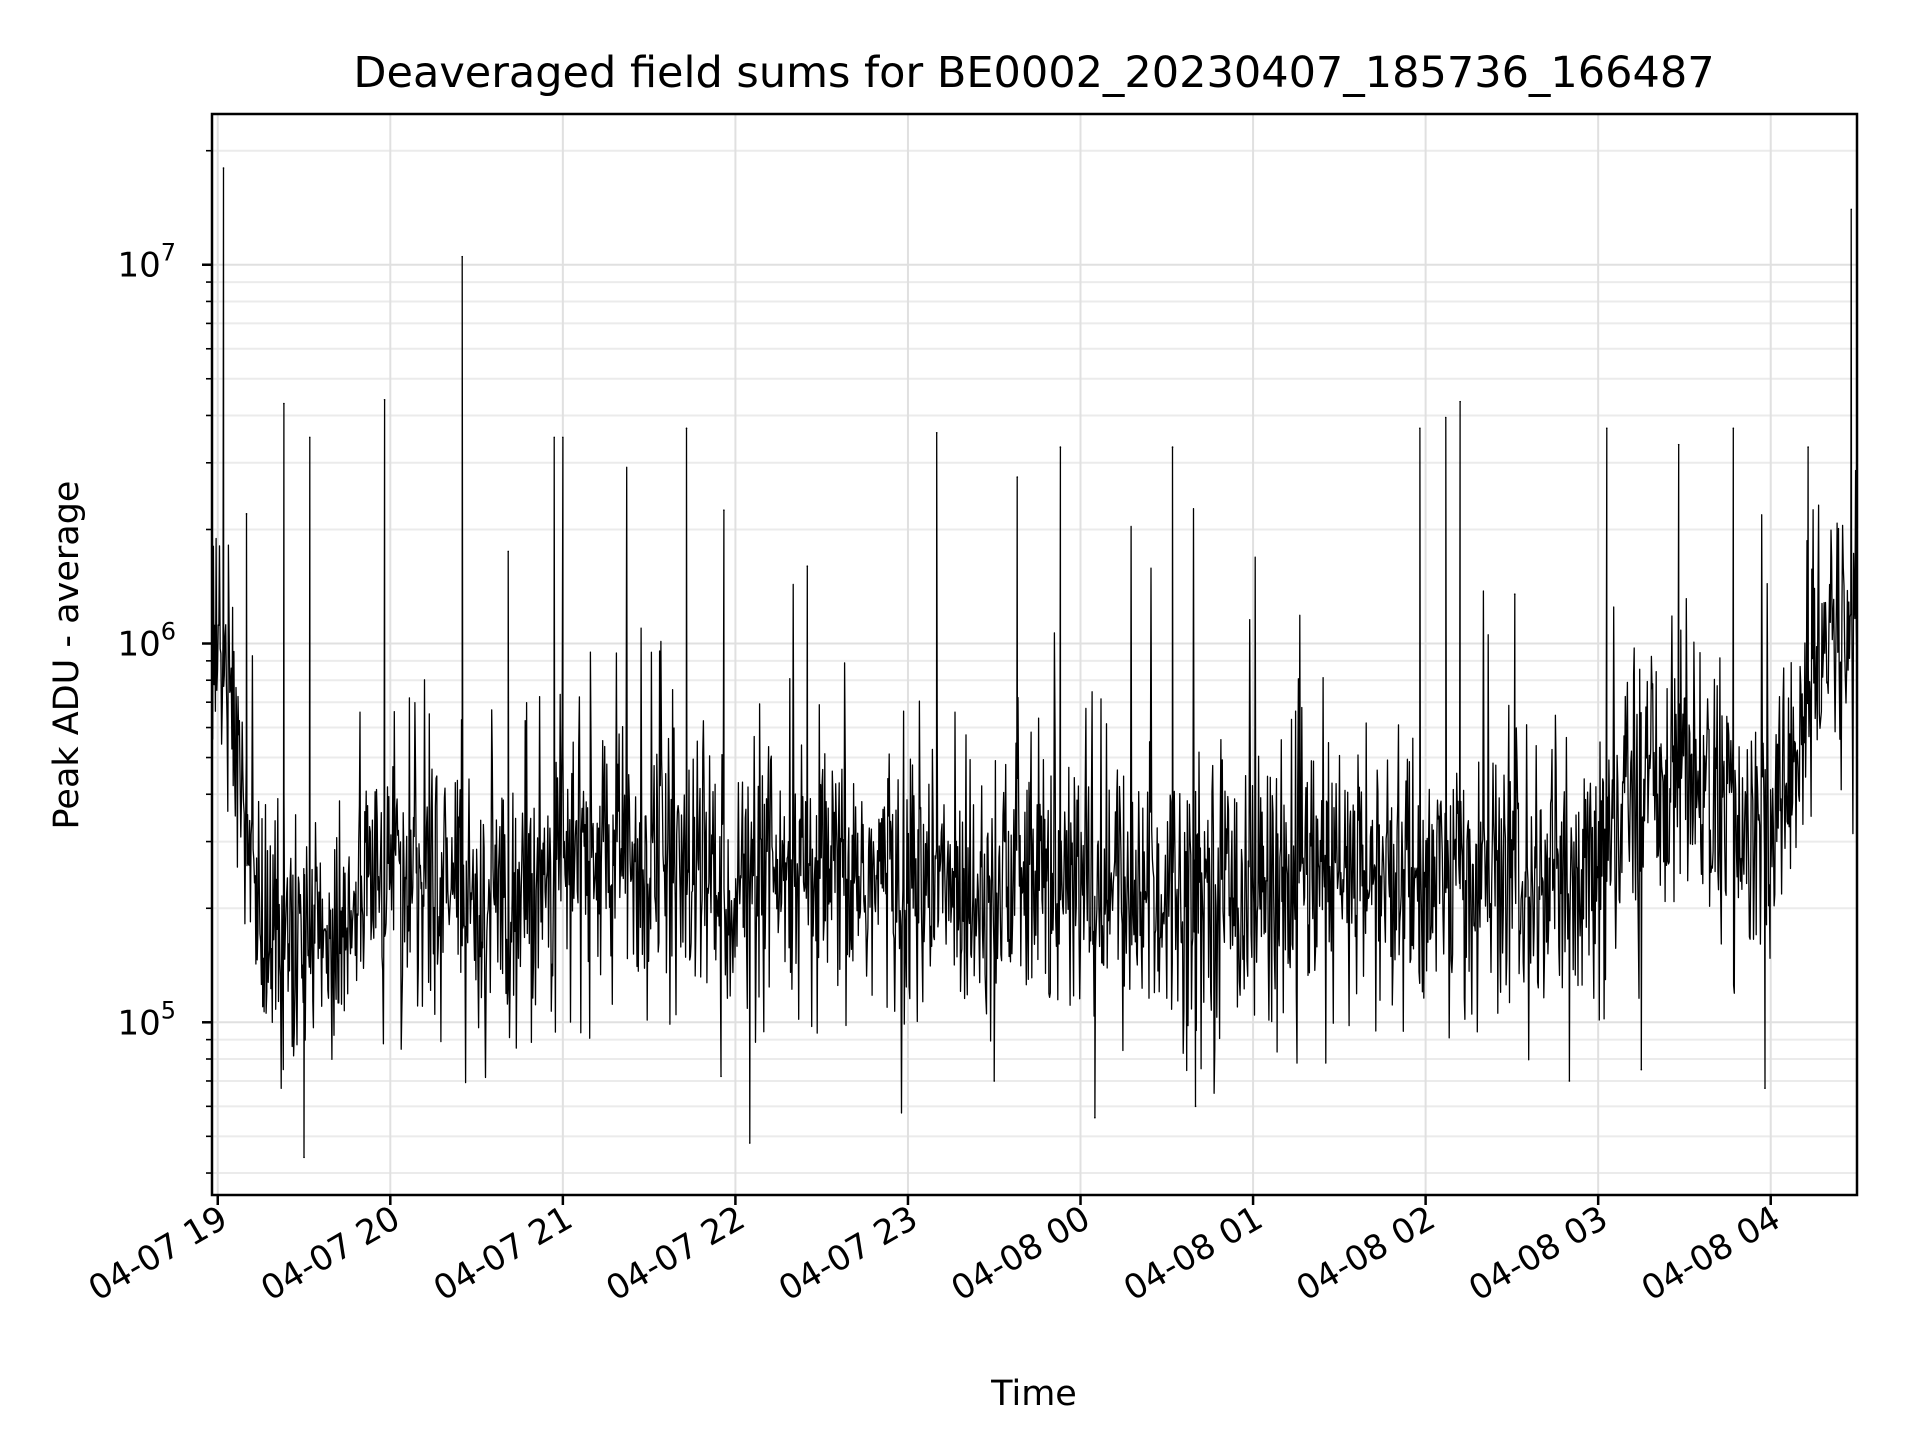  I want to click on y-tick-label-exponent: 5, so click(168, 1010).